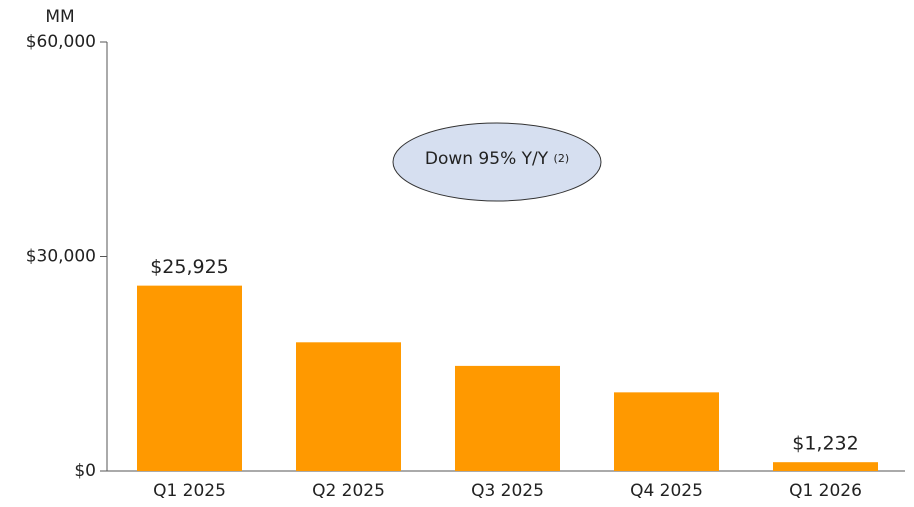 This screenshot has height=507, width=914. Describe the element at coordinates (59, 17) in the screenshot. I see `y-unit: MM` at that location.